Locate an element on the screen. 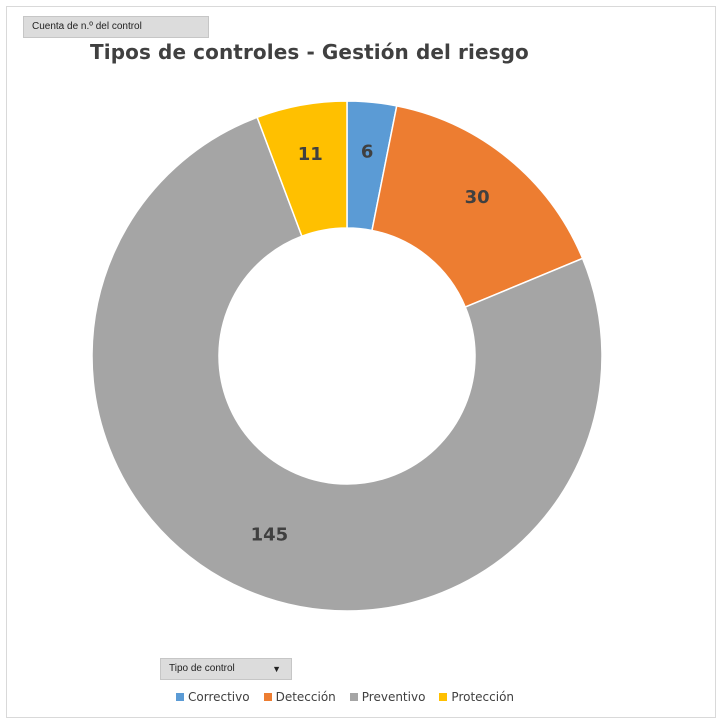 This screenshot has width=724, height=726. legend-label: Protección is located at coordinates (483, 697).